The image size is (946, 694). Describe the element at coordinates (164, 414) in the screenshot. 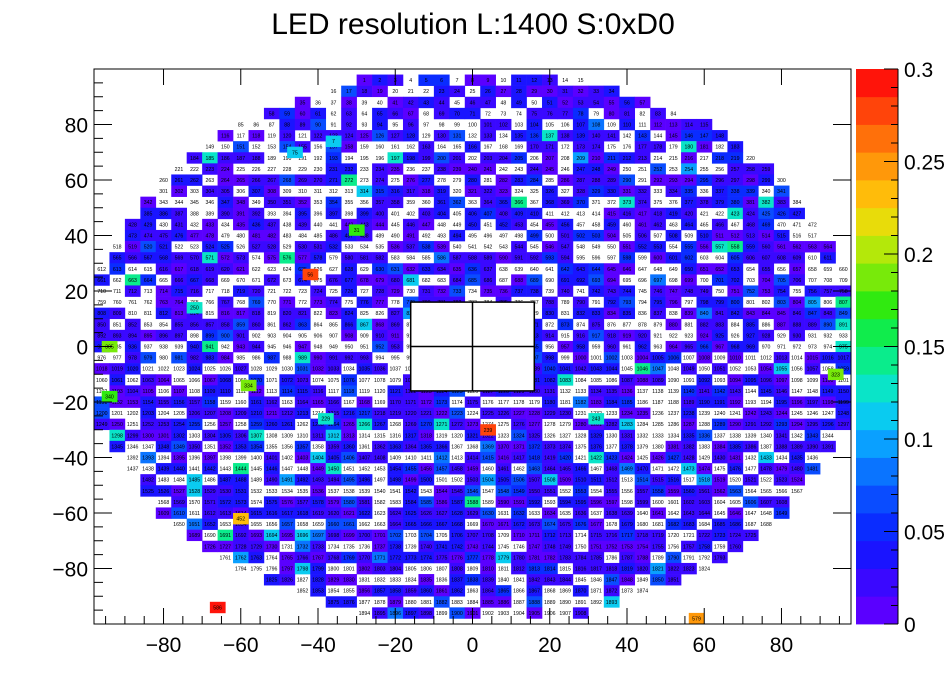

I see `cell-label: 1204` at that location.